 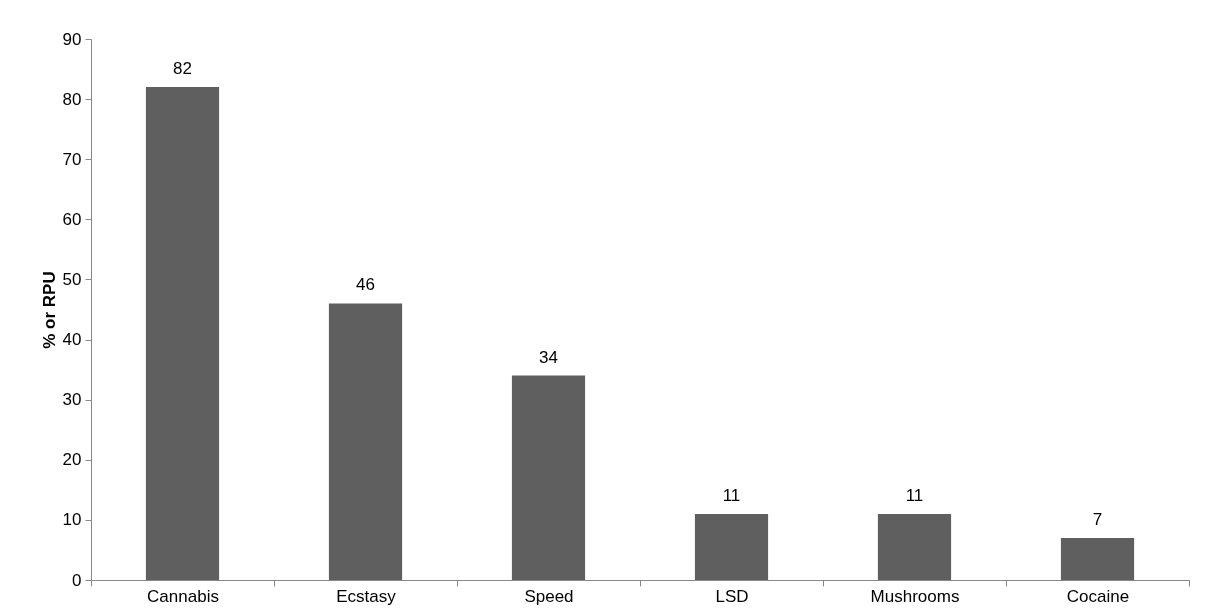 What do you see at coordinates (49, 310) in the screenshot?
I see `y-axis-title: % or RPU` at bounding box center [49, 310].